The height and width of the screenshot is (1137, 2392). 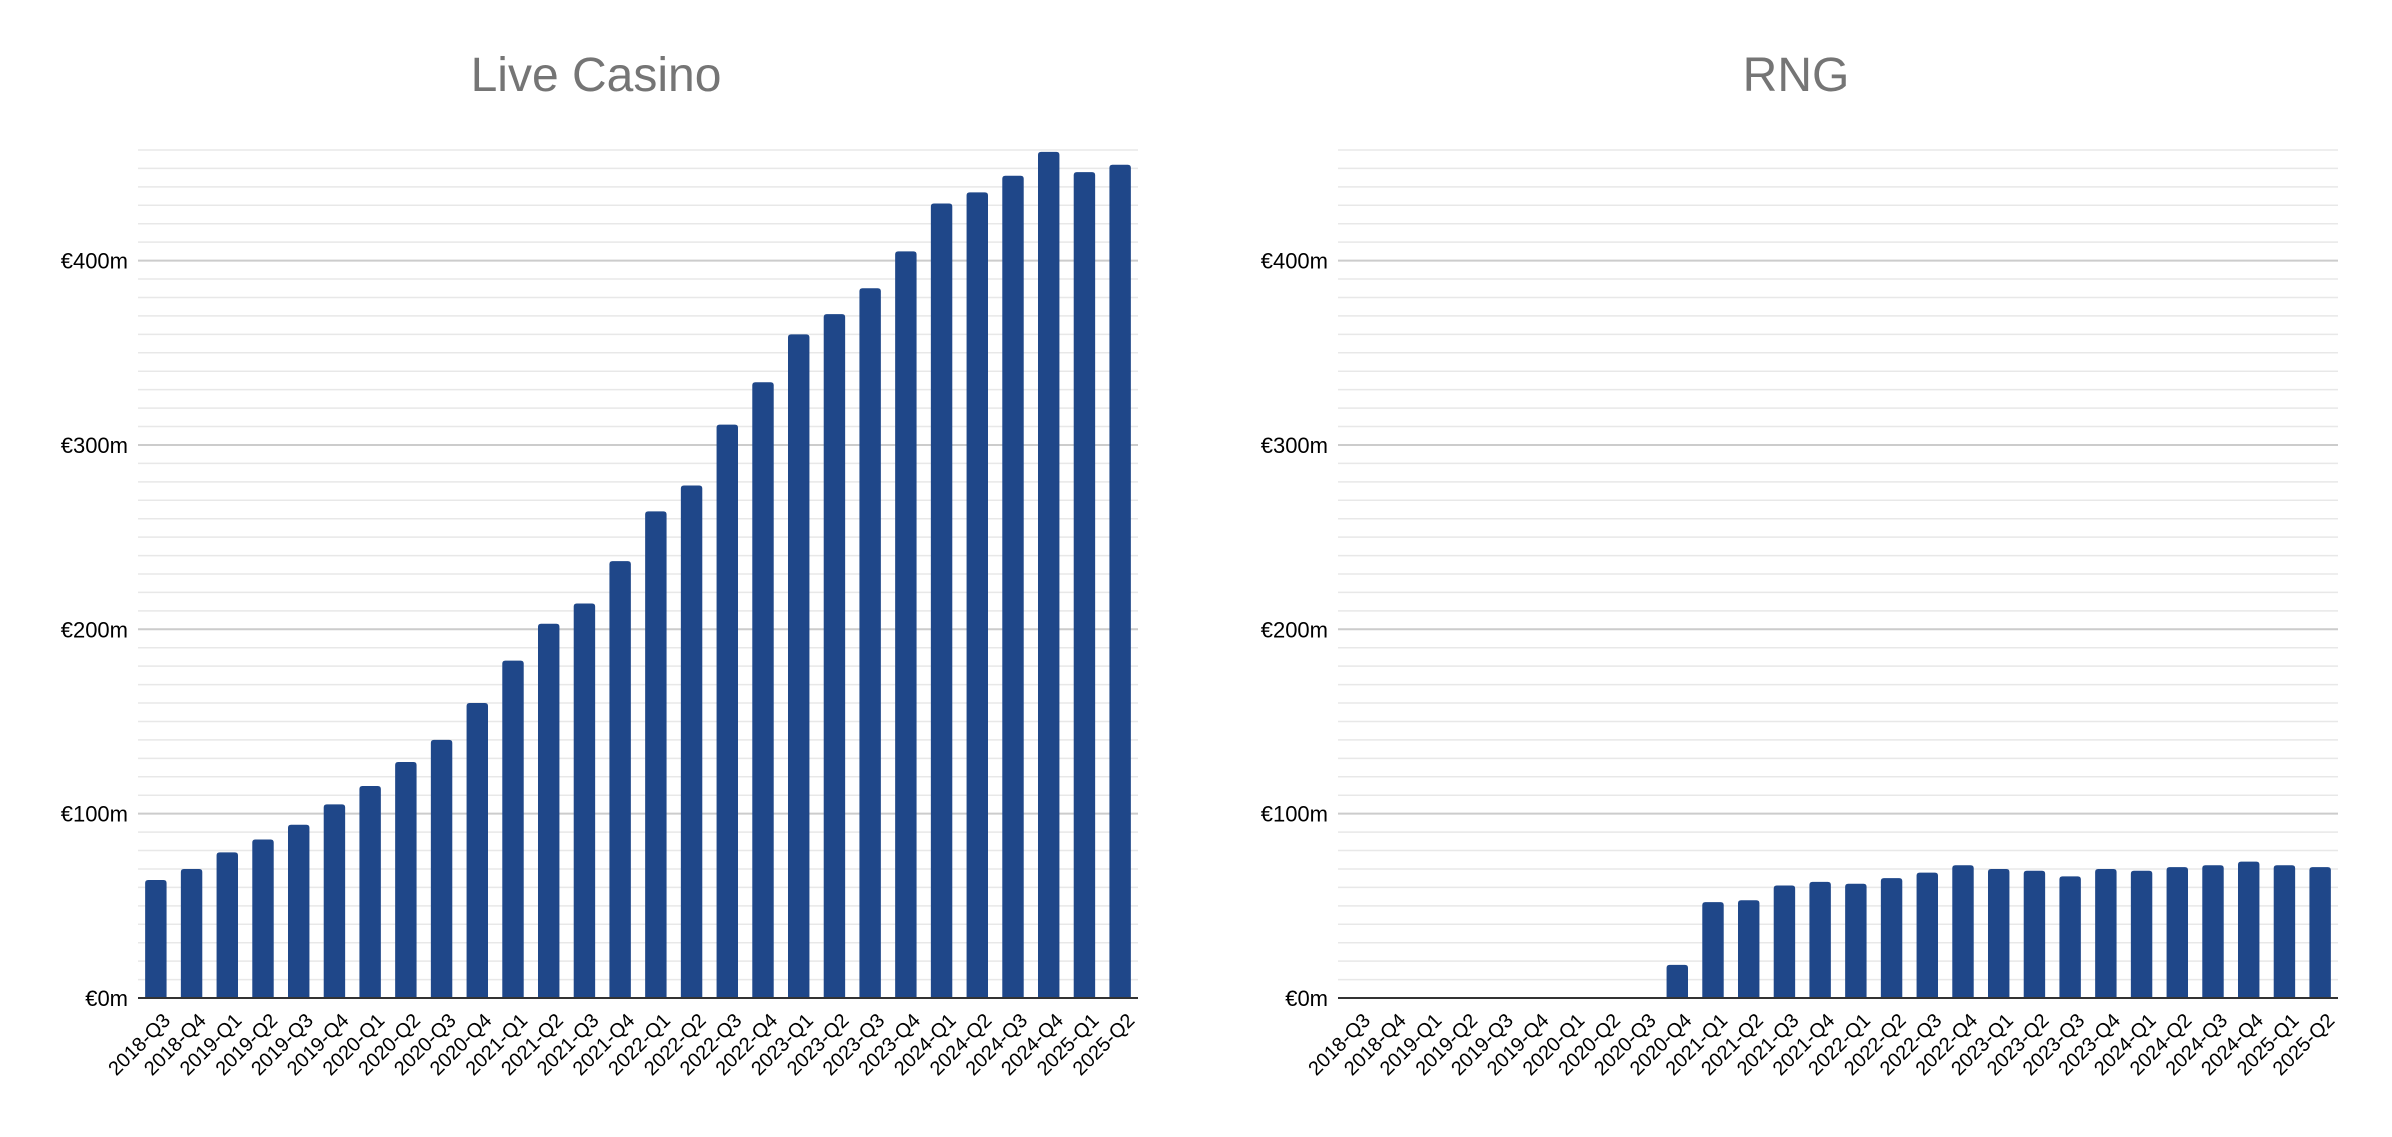 I want to click on bar-2019-Q2, so click(x=263, y=918).